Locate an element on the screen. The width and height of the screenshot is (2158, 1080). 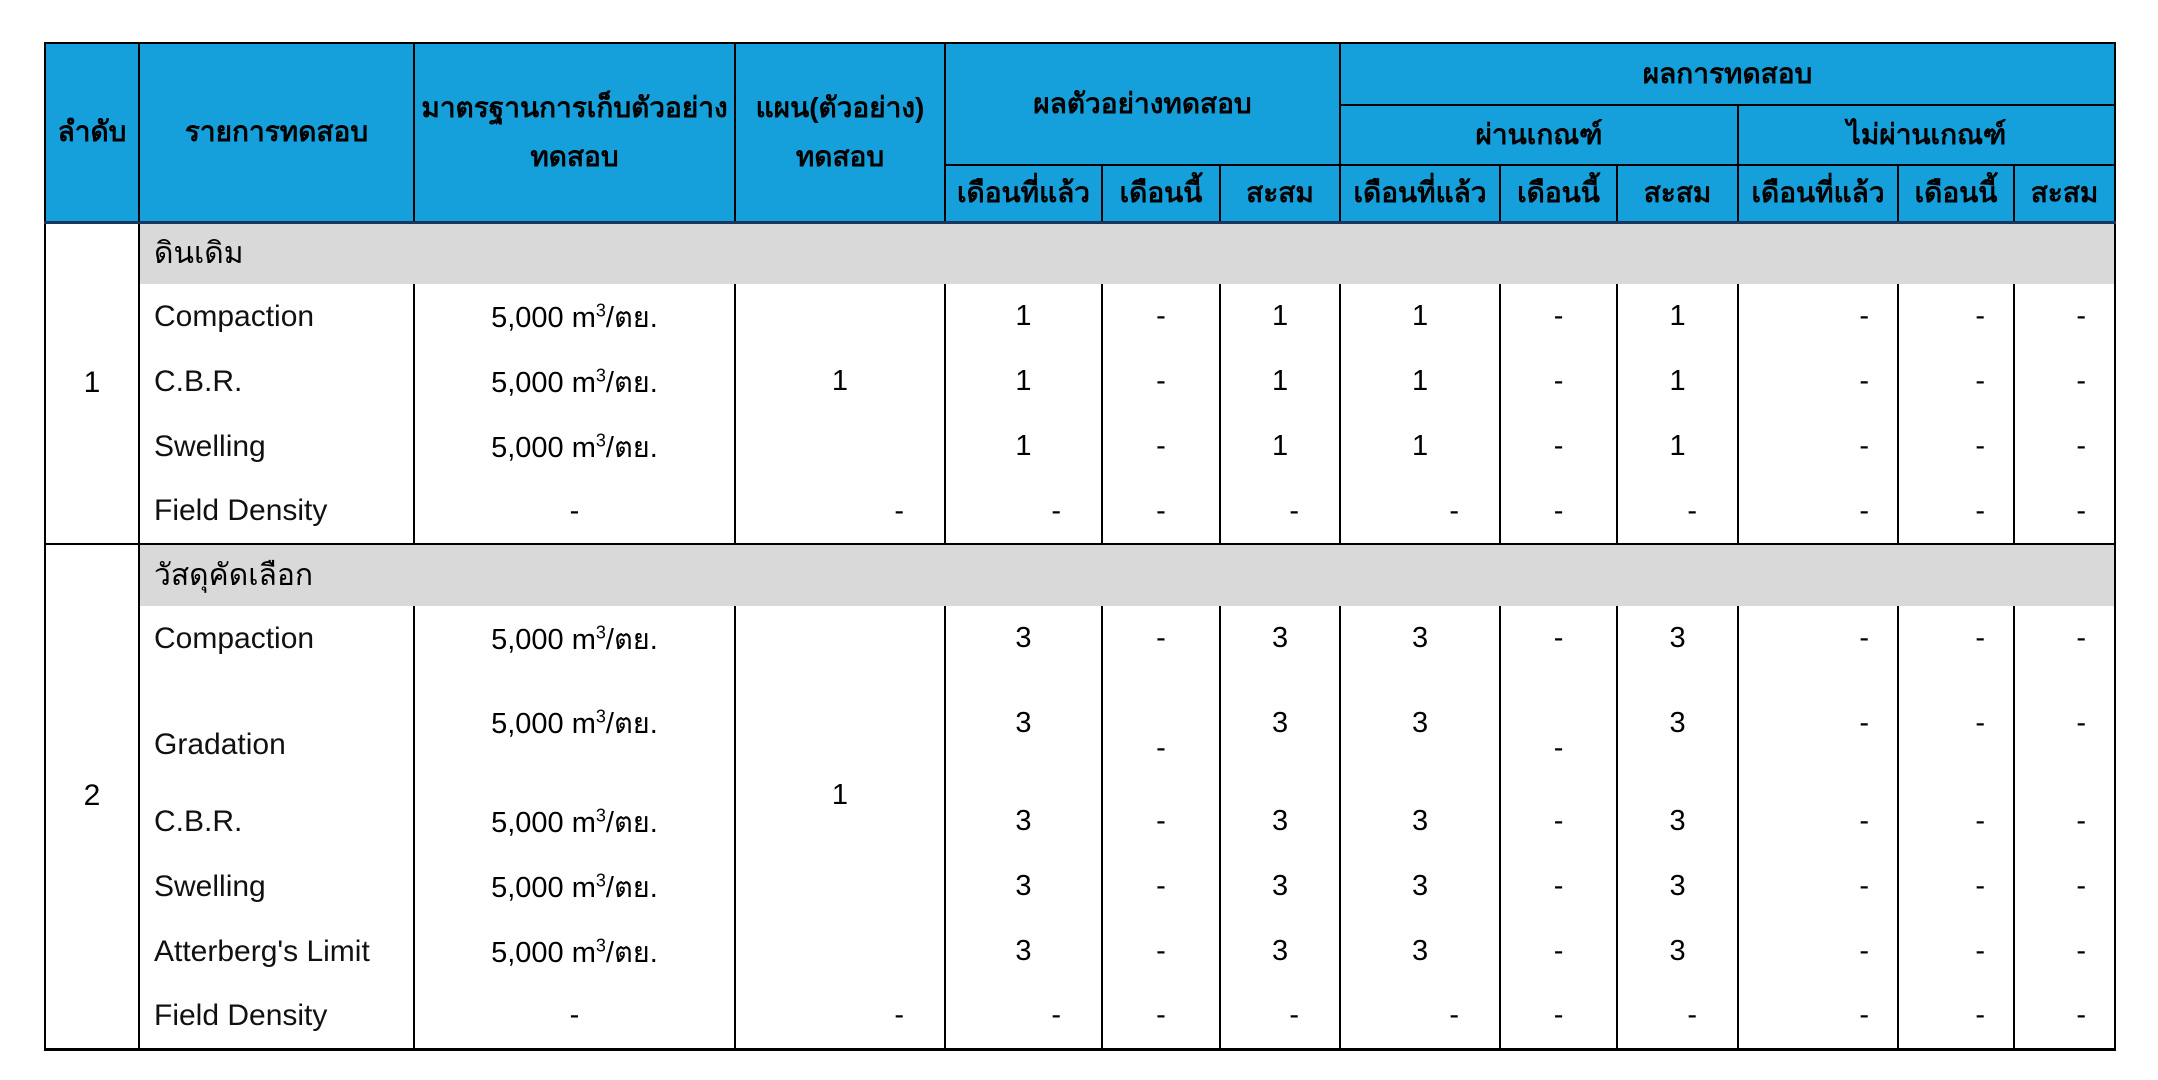
pass-cumulative-label: สะสม is located at coordinates (1677, 193).